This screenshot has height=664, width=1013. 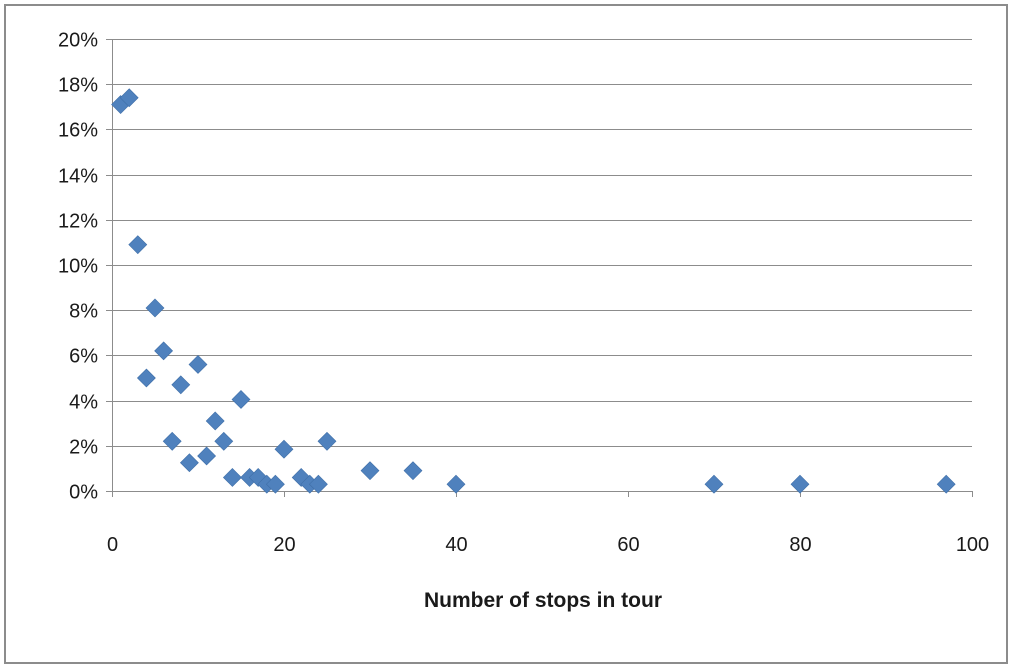 What do you see at coordinates (78, 86) in the screenshot?
I see `y-tick-label: 18%` at bounding box center [78, 86].